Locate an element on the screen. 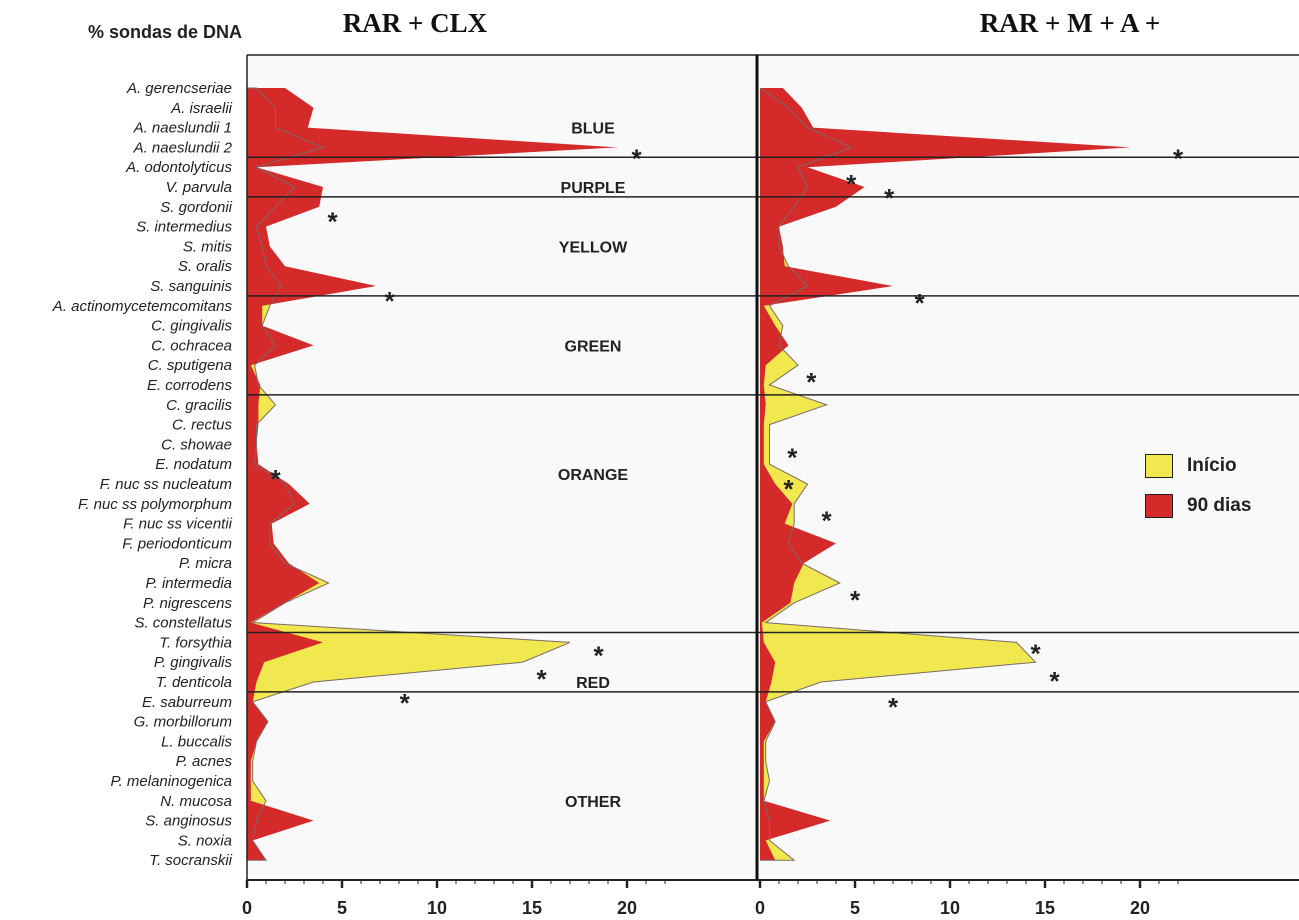 The image size is (1299, 920). legend-swatch-90-dias is located at coordinates (1159, 506).